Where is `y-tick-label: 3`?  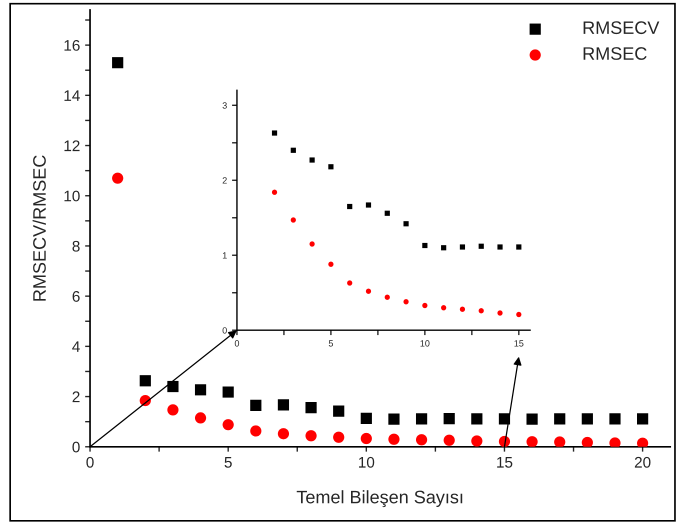
y-tick-label: 3 is located at coordinates (224, 105).